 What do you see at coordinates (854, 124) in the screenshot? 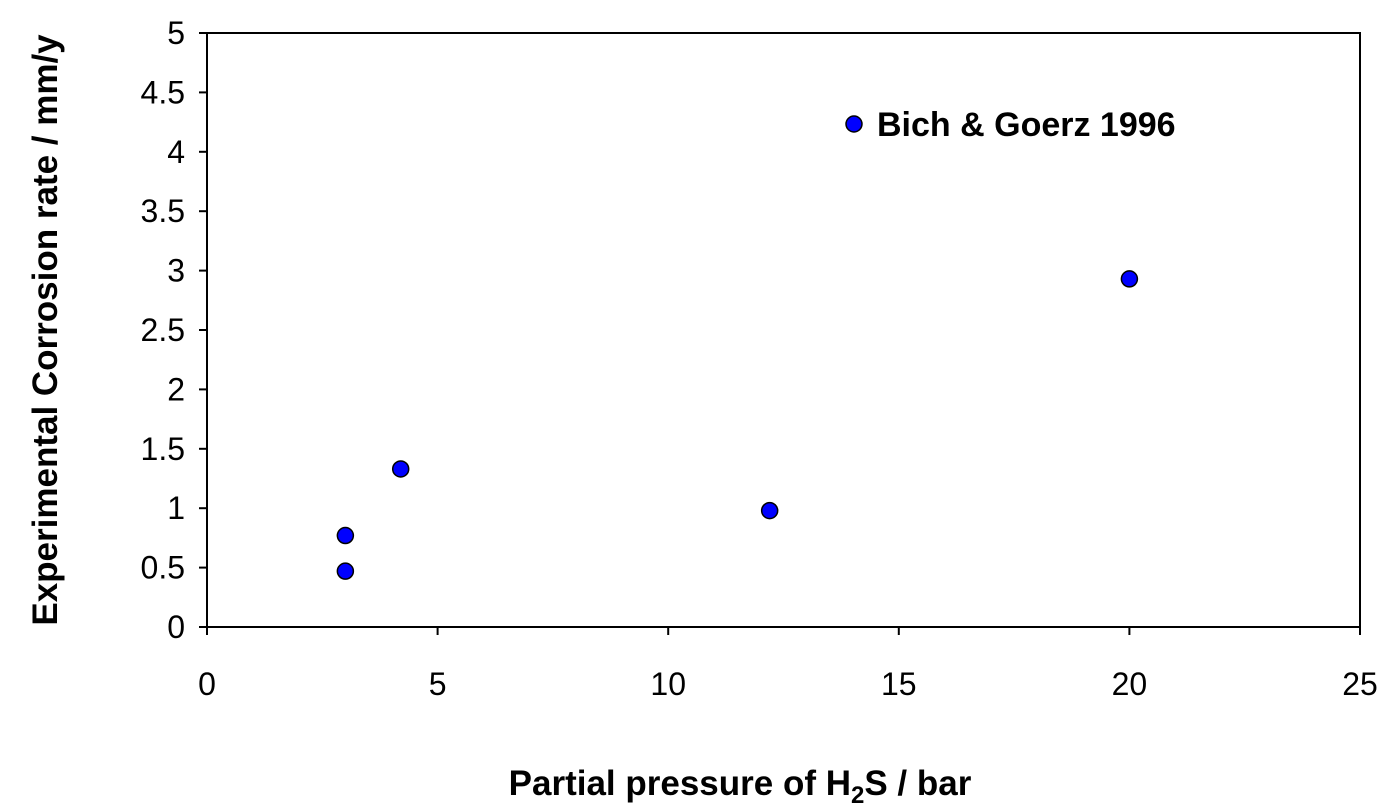
I see `legend-marker` at bounding box center [854, 124].